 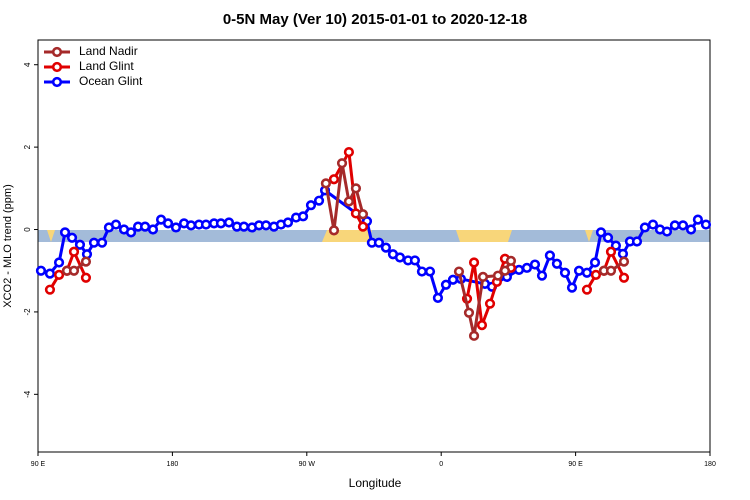 What do you see at coordinates (441, 464) in the screenshot?
I see `x-tick-label: 0` at bounding box center [441, 464].